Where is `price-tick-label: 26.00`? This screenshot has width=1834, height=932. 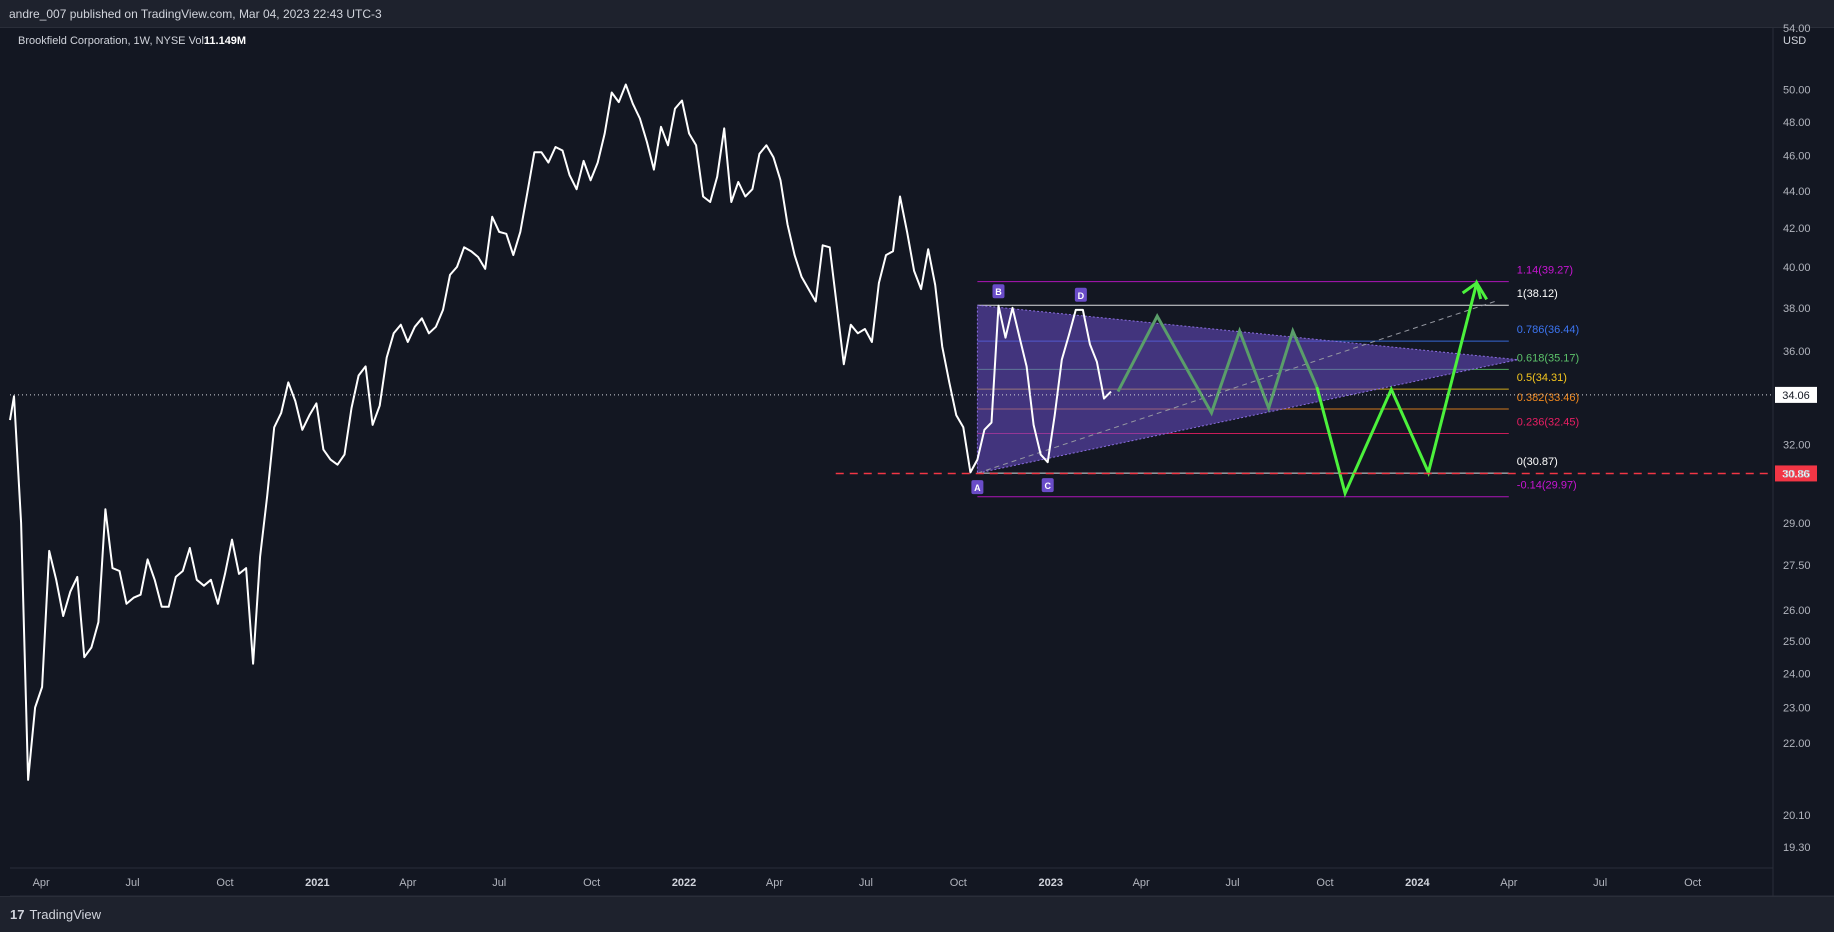
price-tick-label: 26.00 is located at coordinates (1797, 611).